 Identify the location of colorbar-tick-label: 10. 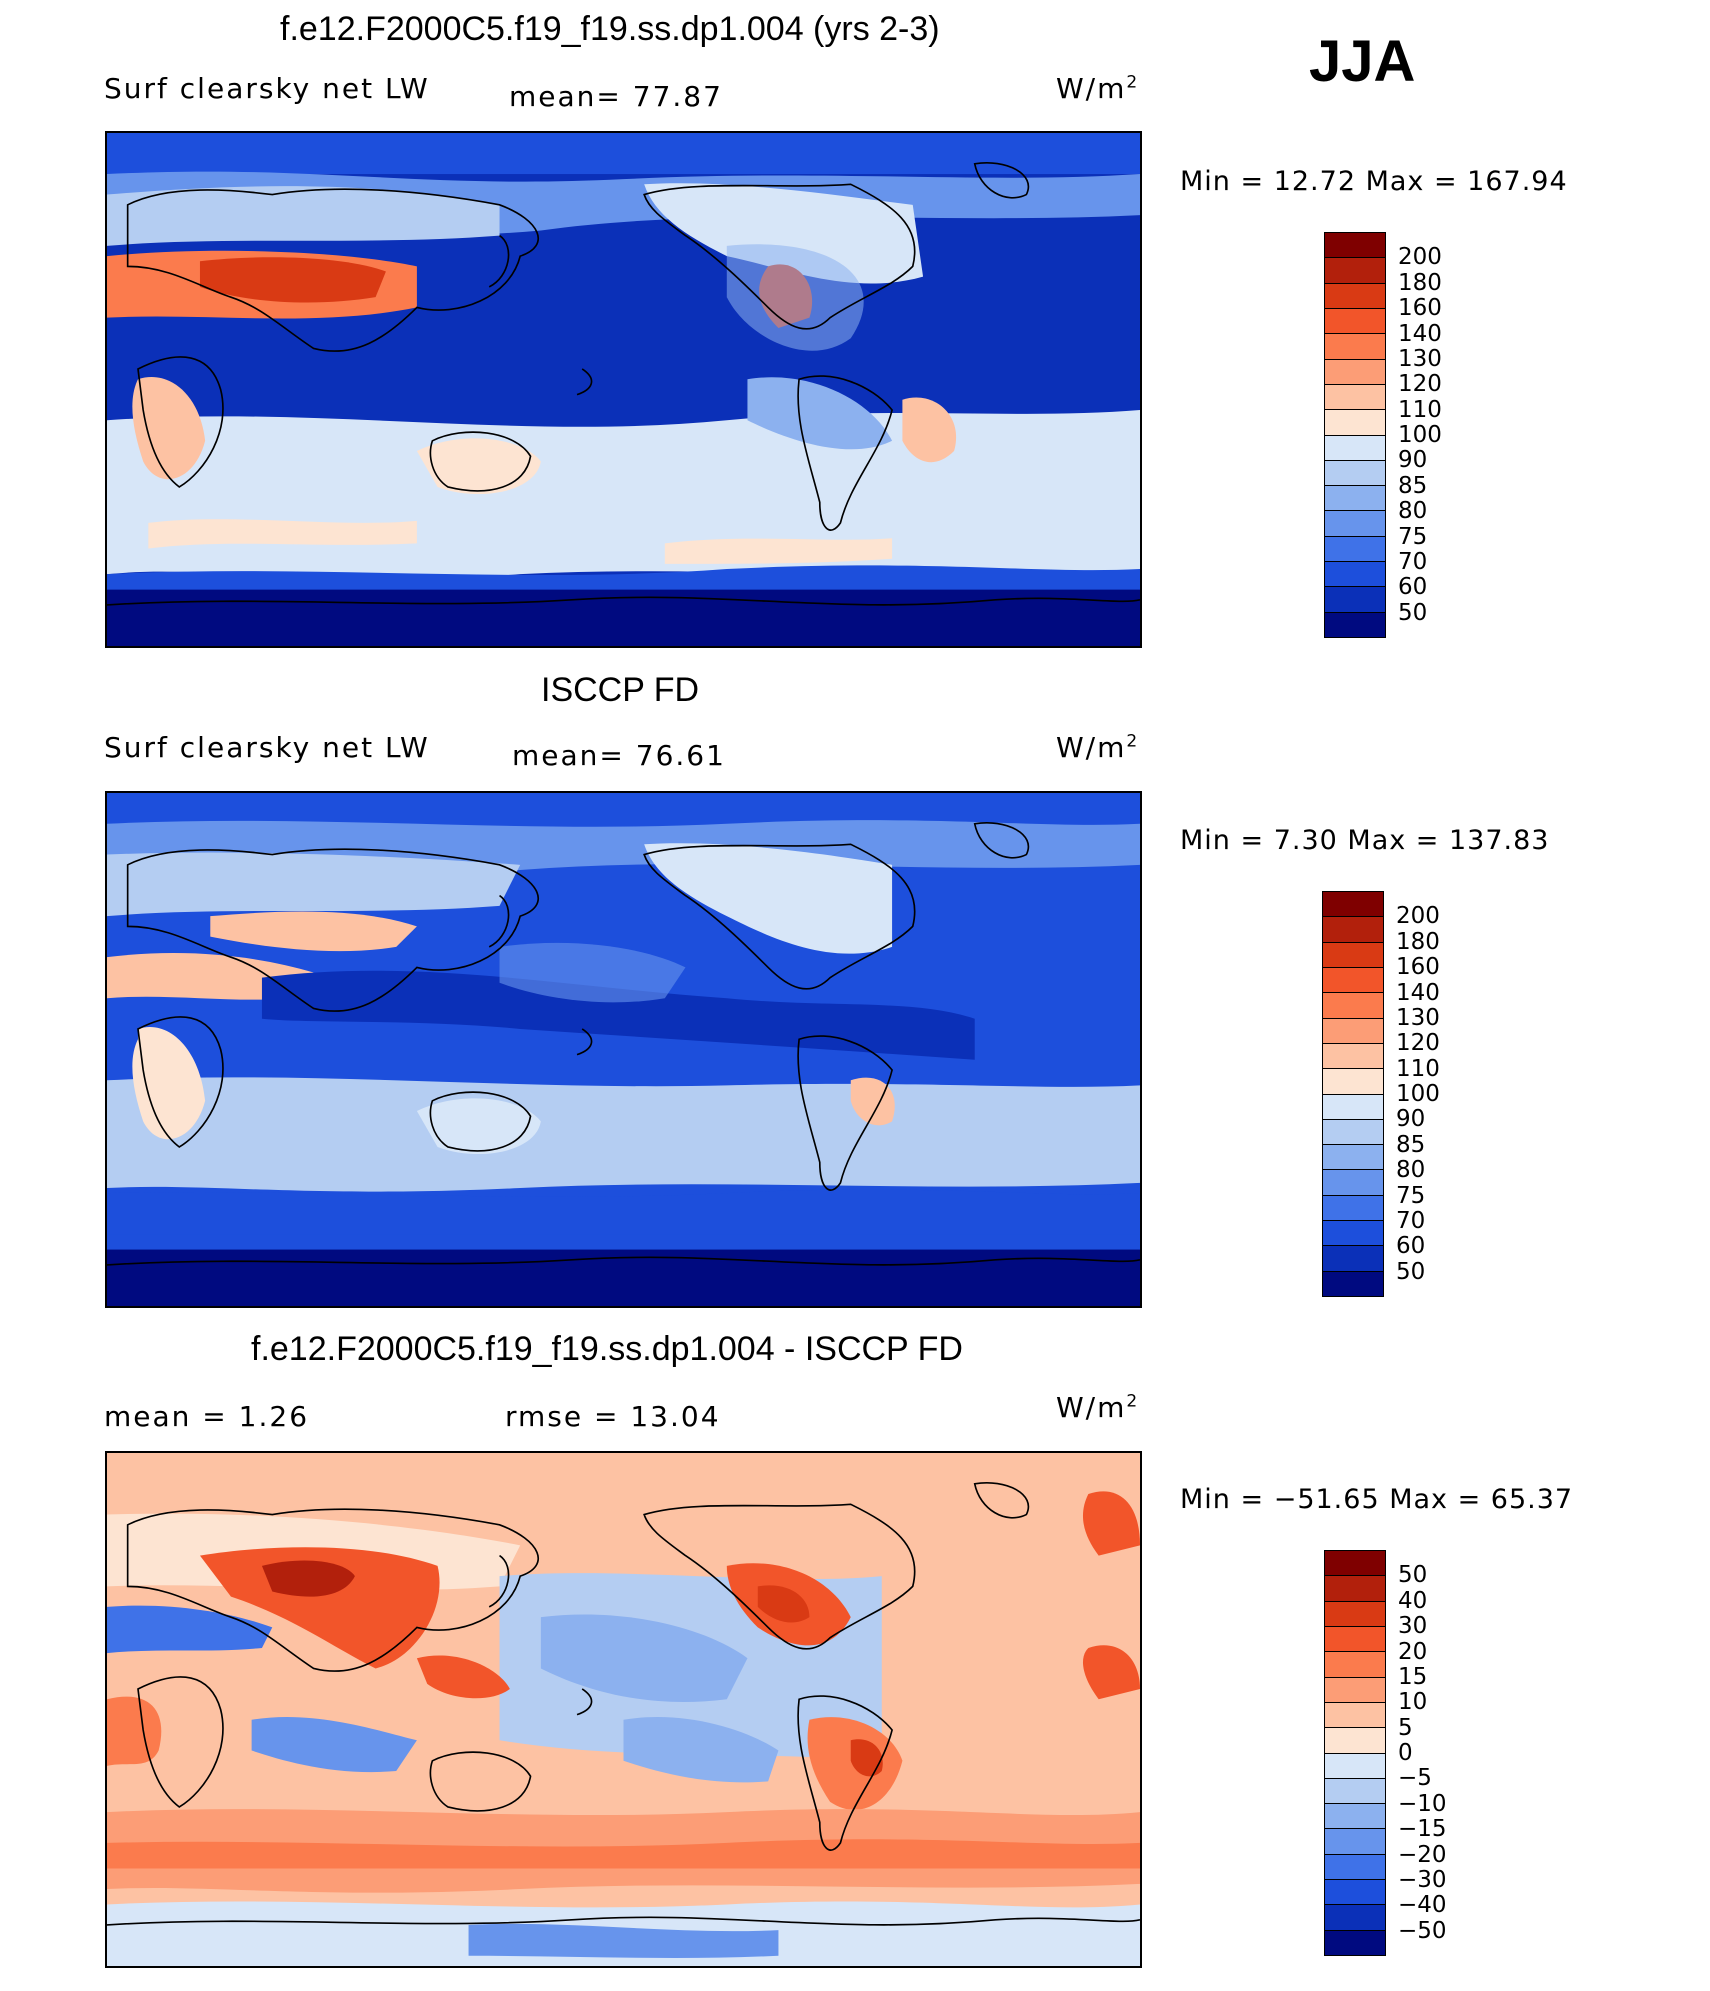
(1413, 1702).